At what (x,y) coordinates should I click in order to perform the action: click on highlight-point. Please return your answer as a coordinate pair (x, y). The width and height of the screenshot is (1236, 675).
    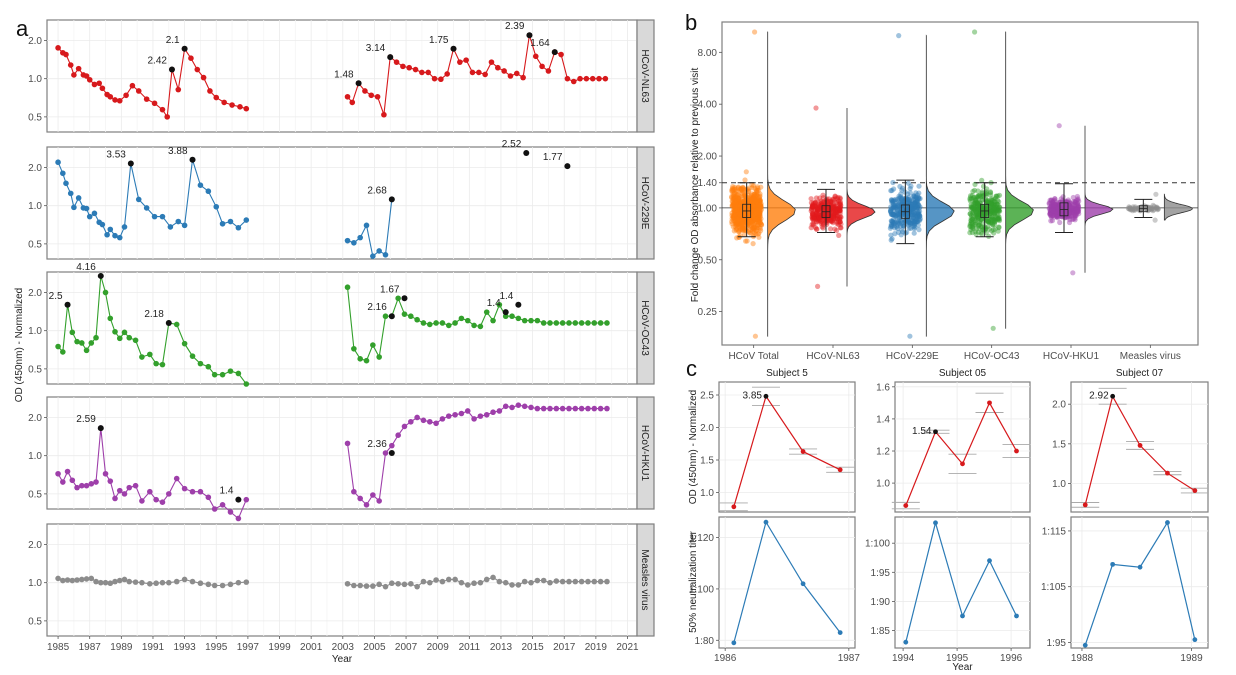
    Looking at the image, I should click on (168, 322).